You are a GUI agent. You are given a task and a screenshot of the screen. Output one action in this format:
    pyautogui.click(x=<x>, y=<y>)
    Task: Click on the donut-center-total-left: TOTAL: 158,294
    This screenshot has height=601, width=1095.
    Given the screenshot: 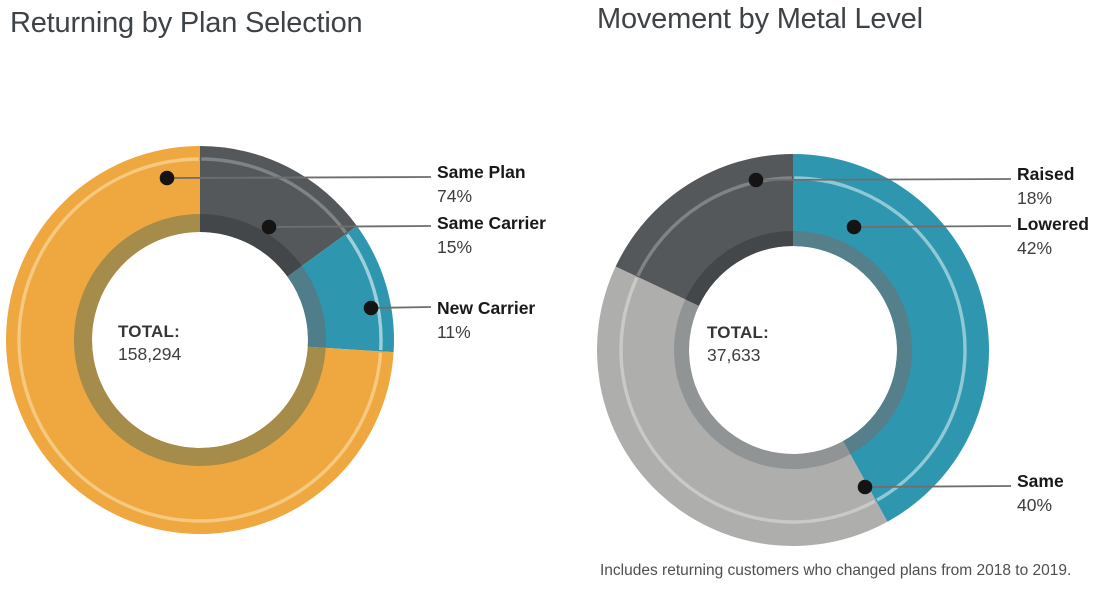 What is the action you would take?
    pyautogui.click(x=149, y=343)
    